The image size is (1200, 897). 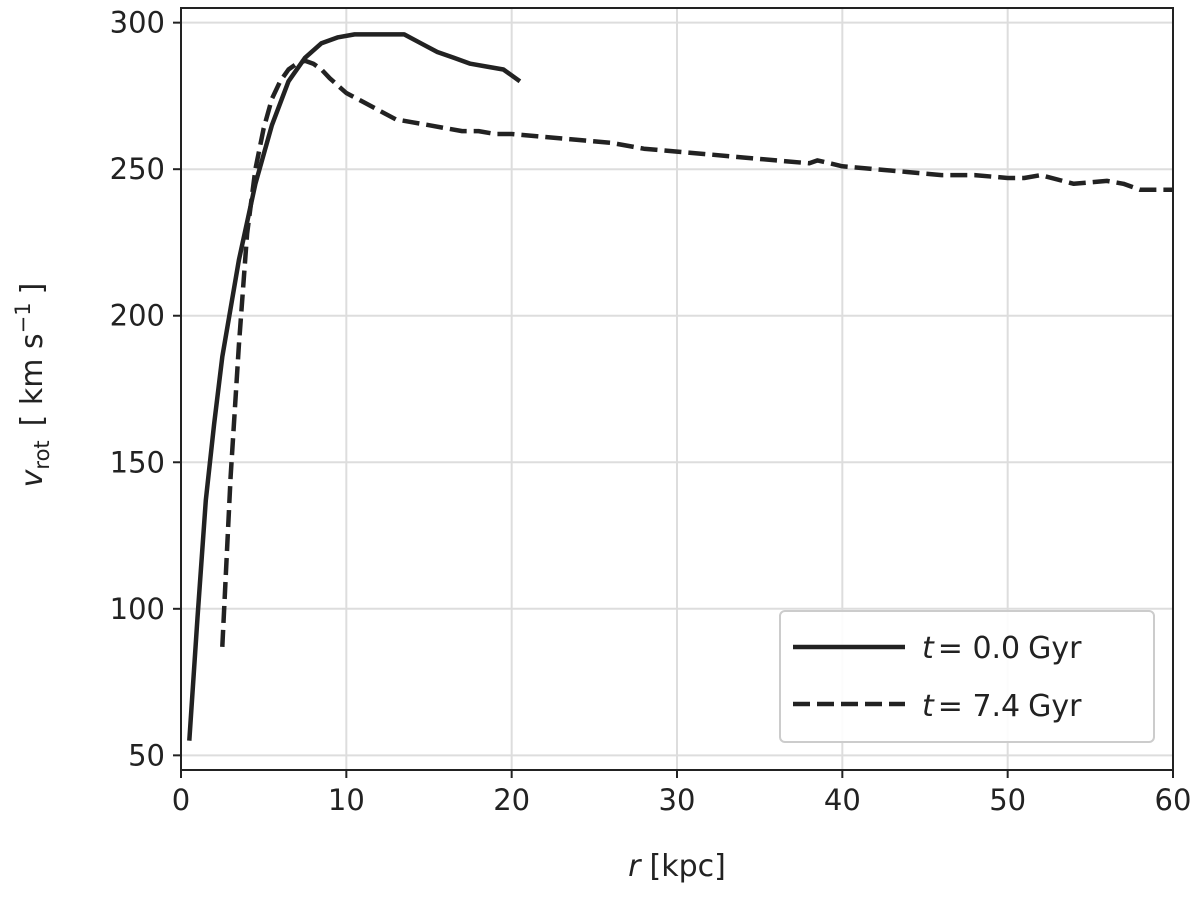 What do you see at coordinates (137, 23) in the screenshot?
I see `y-tick-label: 300` at bounding box center [137, 23].